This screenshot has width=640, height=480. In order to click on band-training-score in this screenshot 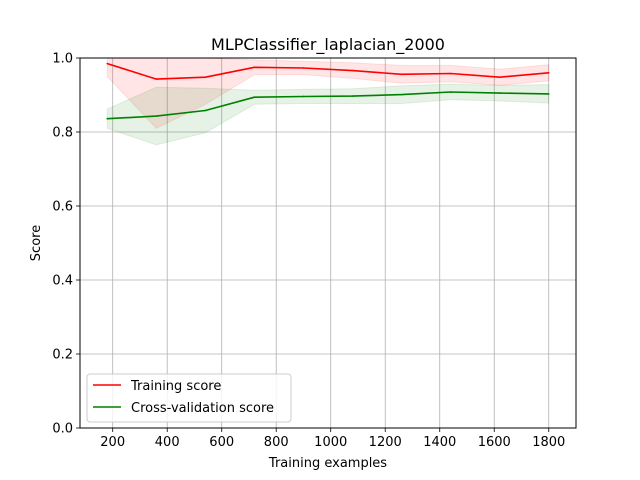, I will do `click(328, 93)`.